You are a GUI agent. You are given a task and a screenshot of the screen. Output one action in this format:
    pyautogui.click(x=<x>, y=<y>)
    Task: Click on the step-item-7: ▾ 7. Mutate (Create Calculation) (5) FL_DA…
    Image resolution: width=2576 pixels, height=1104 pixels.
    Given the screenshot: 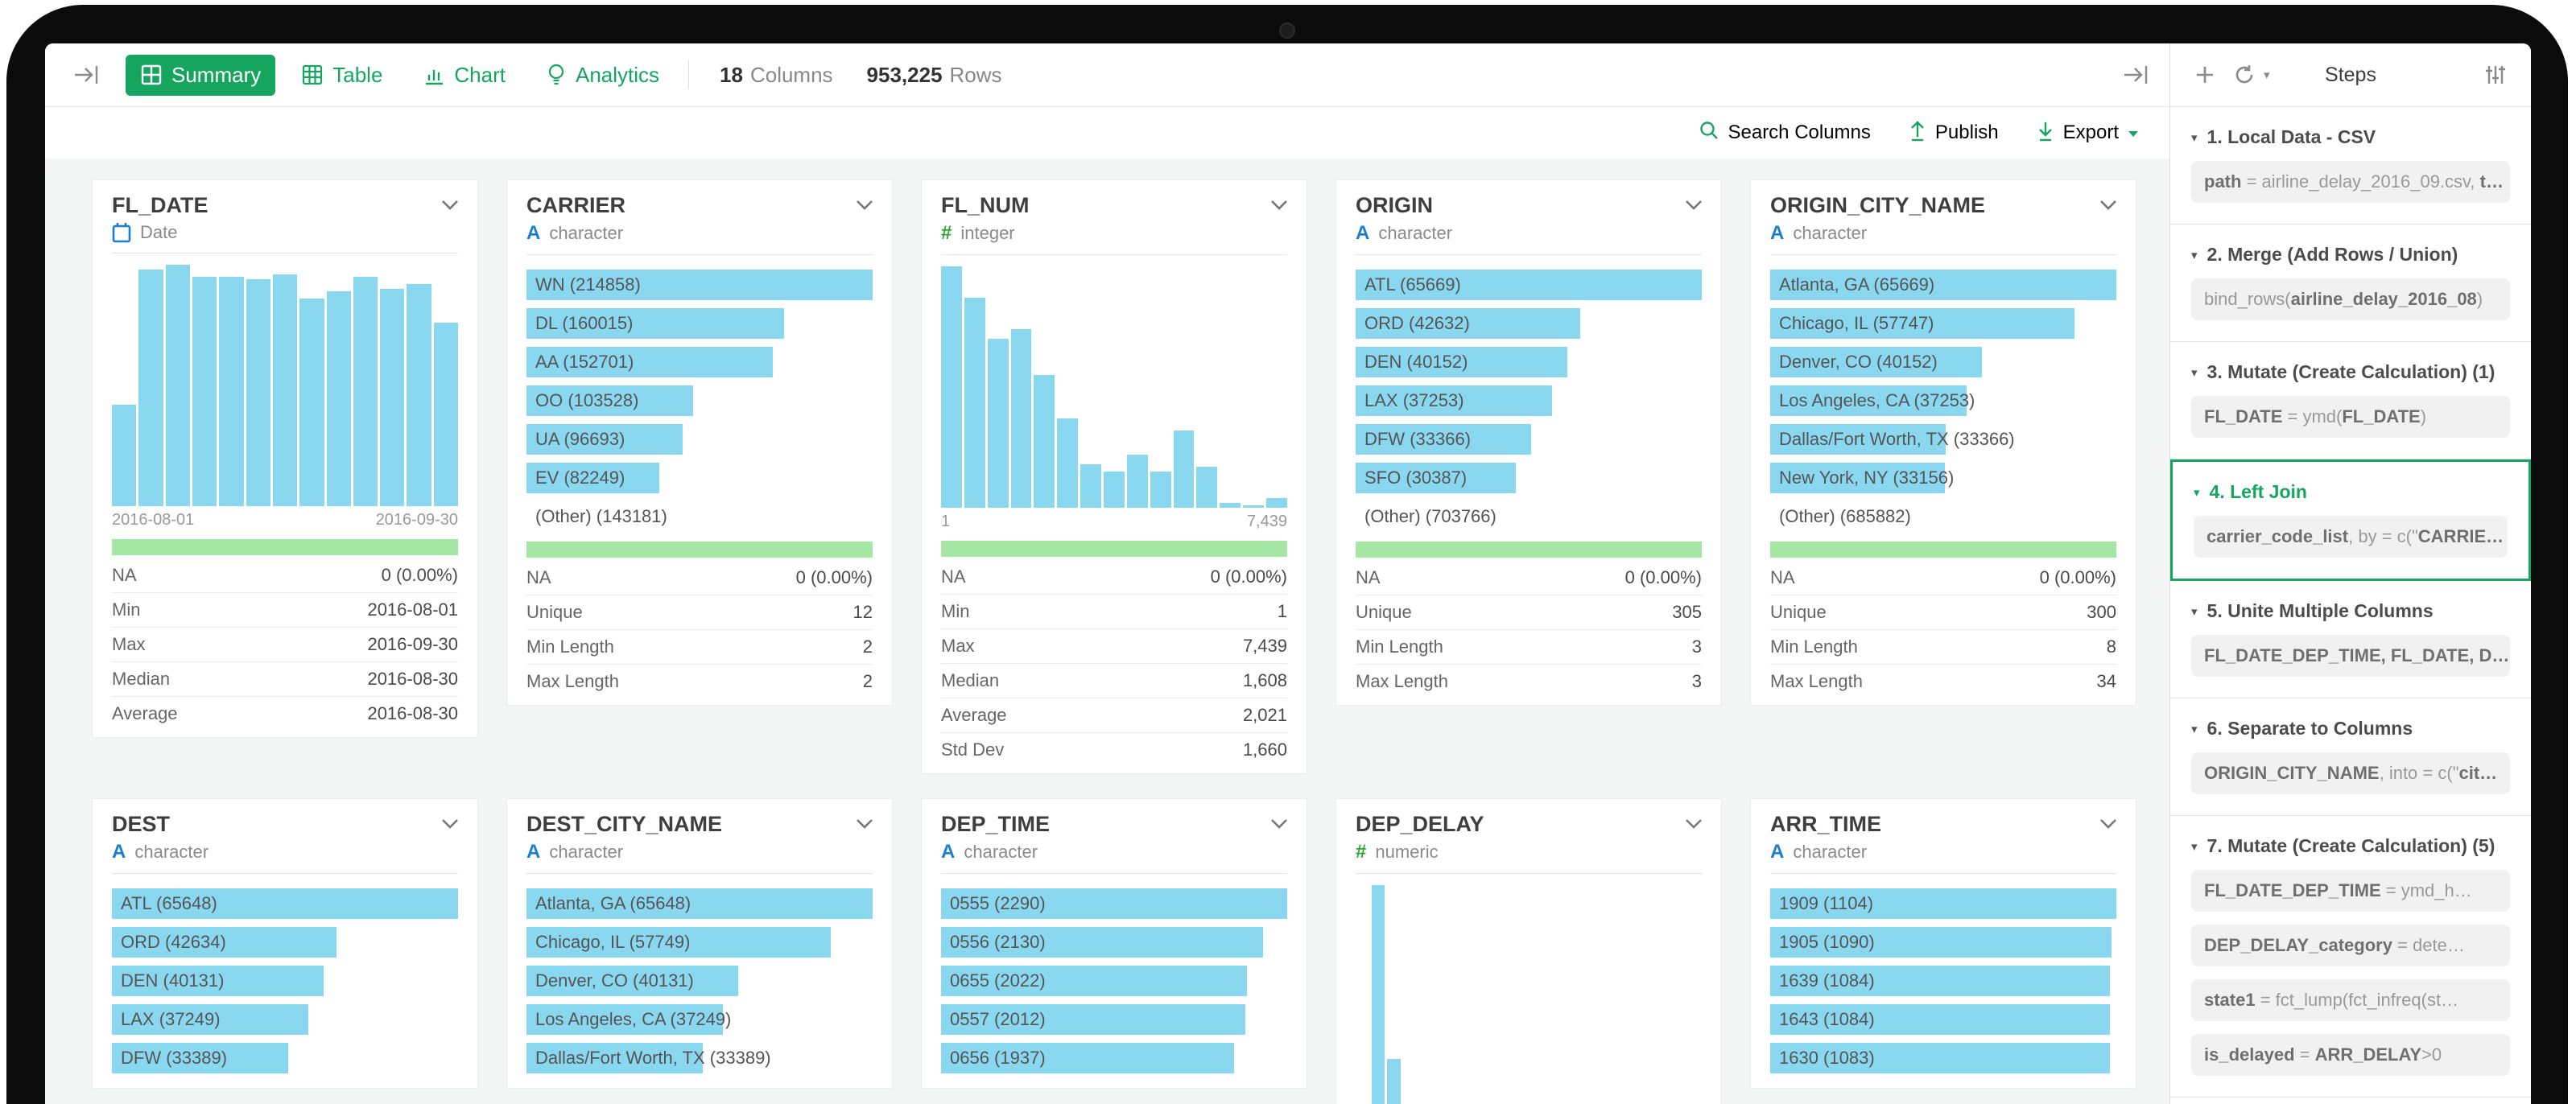 What is the action you would take?
    pyautogui.click(x=2350, y=957)
    